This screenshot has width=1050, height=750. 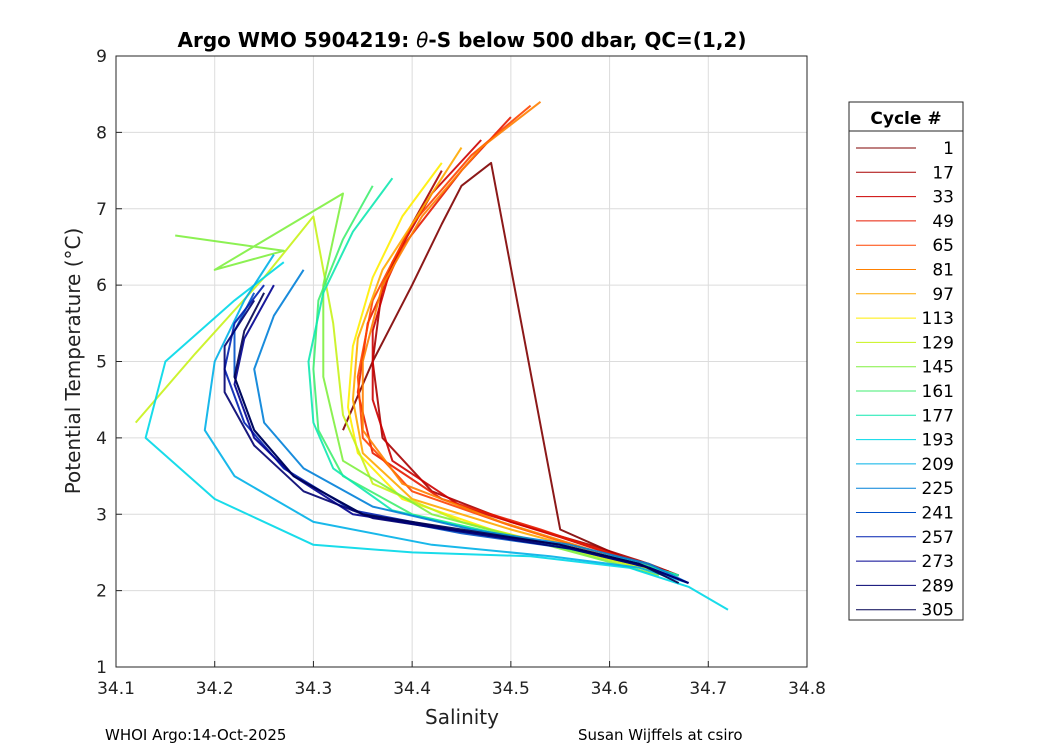 What do you see at coordinates (101, 592) in the screenshot?
I see `y-tick-label: 2` at bounding box center [101, 592].